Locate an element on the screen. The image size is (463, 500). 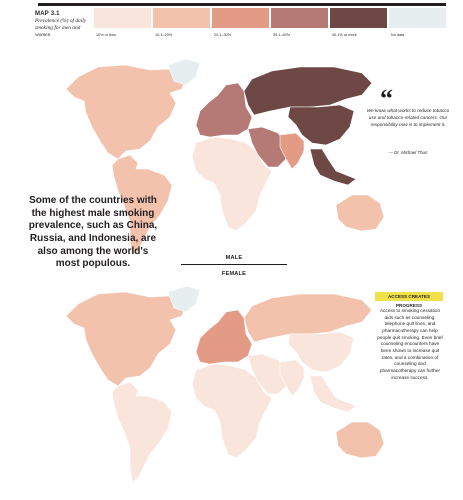
legend-item: 10% or less is located at coordinates (122, 24).